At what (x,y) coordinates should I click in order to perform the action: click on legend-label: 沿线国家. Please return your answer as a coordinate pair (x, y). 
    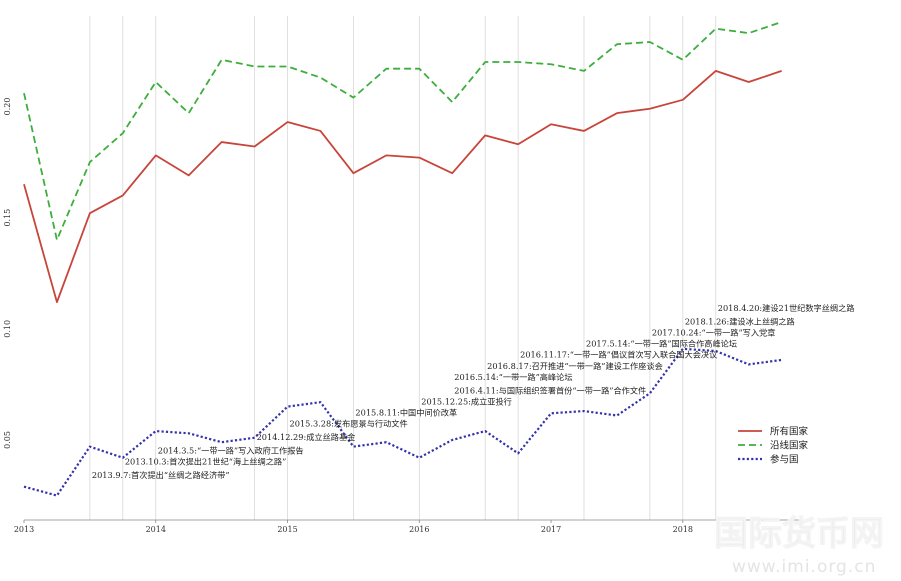
    Looking at the image, I should click on (789, 446).